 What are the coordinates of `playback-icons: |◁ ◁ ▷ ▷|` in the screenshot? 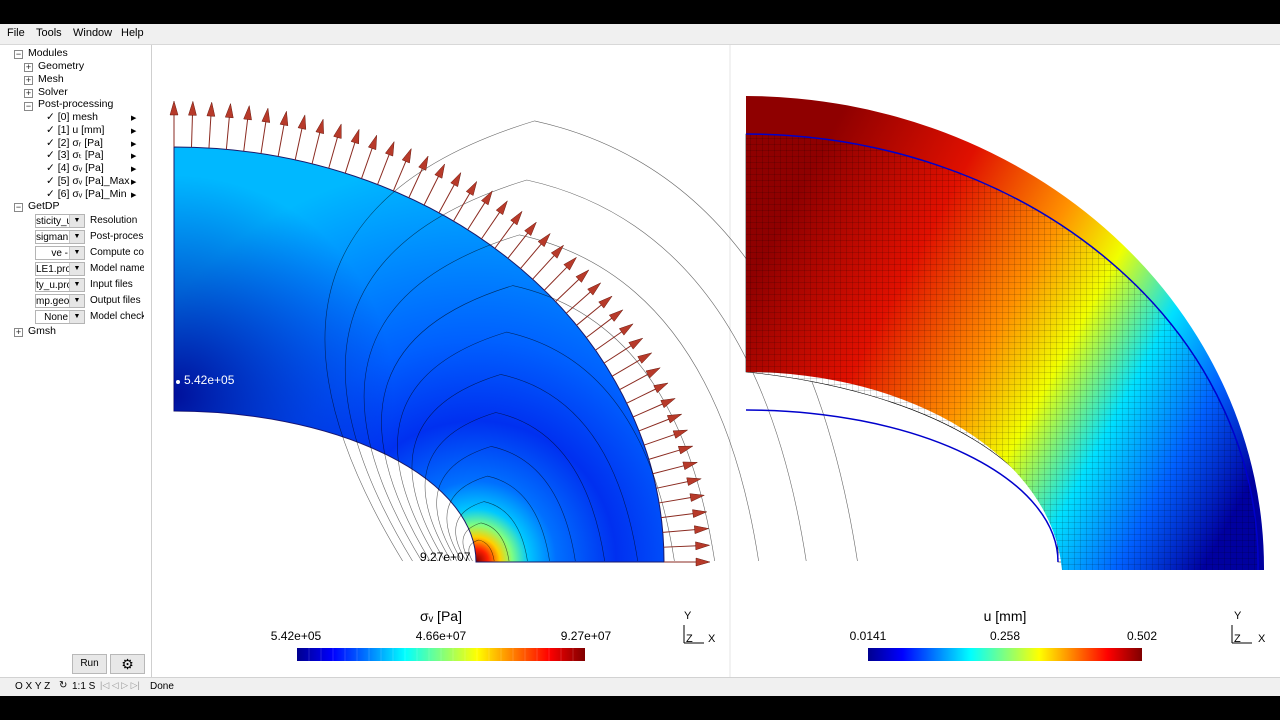 It's located at (120, 685).